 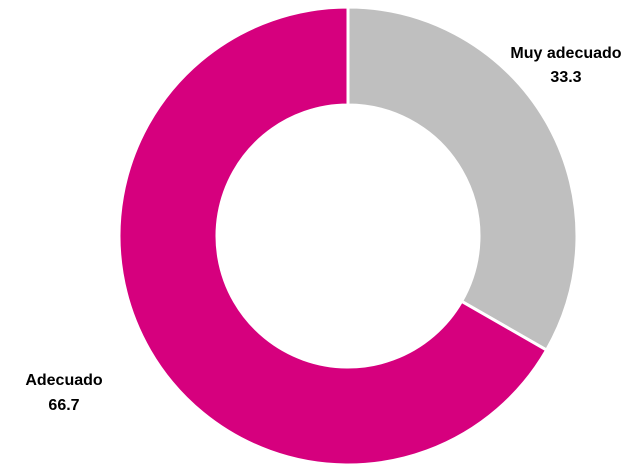 I want to click on slice-label-muy-adecuado-name: Muy adecuado, so click(x=565, y=53).